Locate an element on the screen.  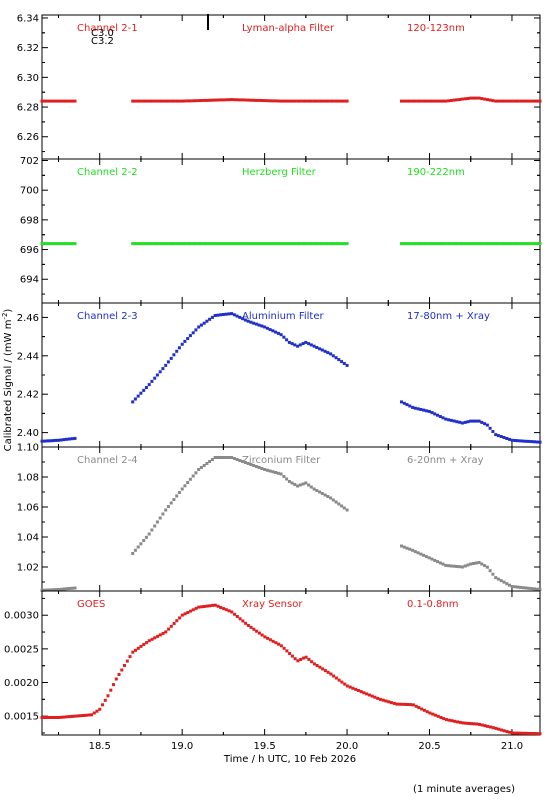
y-tick-label: 2.44 is located at coordinates (28, 356).